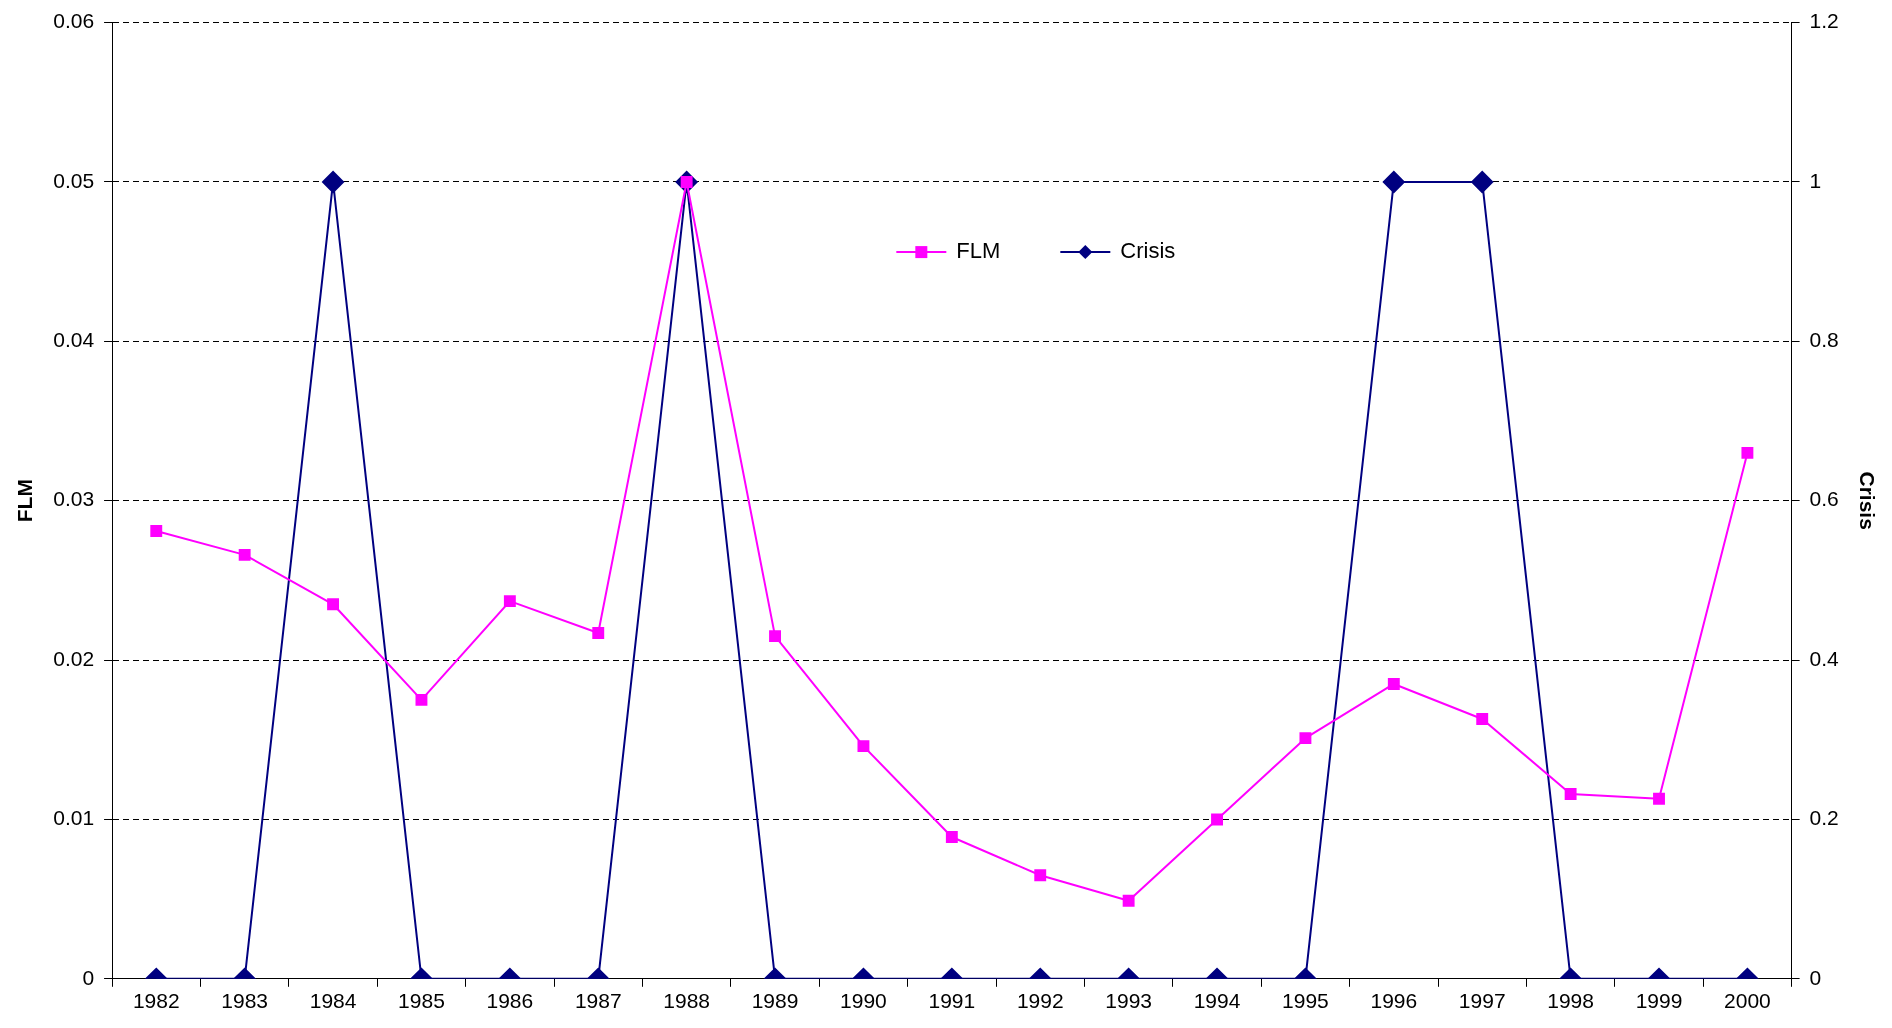 This screenshot has width=1892, height=1028. Describe the element at coordinates (510, 1001) in the screenshot. I see `x-tick-label: 1986` at that location.